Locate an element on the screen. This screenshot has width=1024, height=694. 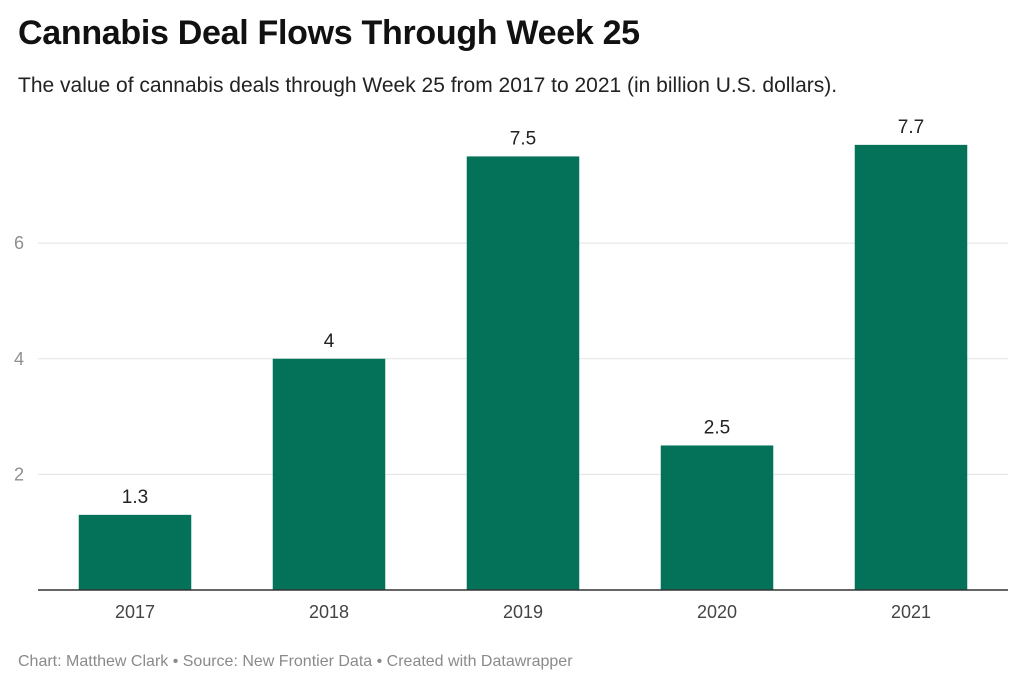
x-tick-label-2019: 2019 is located at coordinates (523, 612).